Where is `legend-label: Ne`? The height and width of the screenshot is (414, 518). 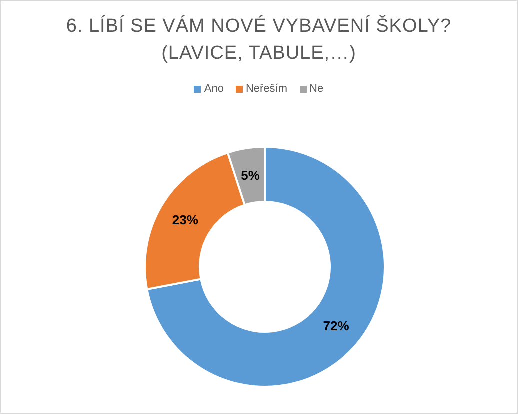 legend-label: Ne is located at coordinates (317, 89).